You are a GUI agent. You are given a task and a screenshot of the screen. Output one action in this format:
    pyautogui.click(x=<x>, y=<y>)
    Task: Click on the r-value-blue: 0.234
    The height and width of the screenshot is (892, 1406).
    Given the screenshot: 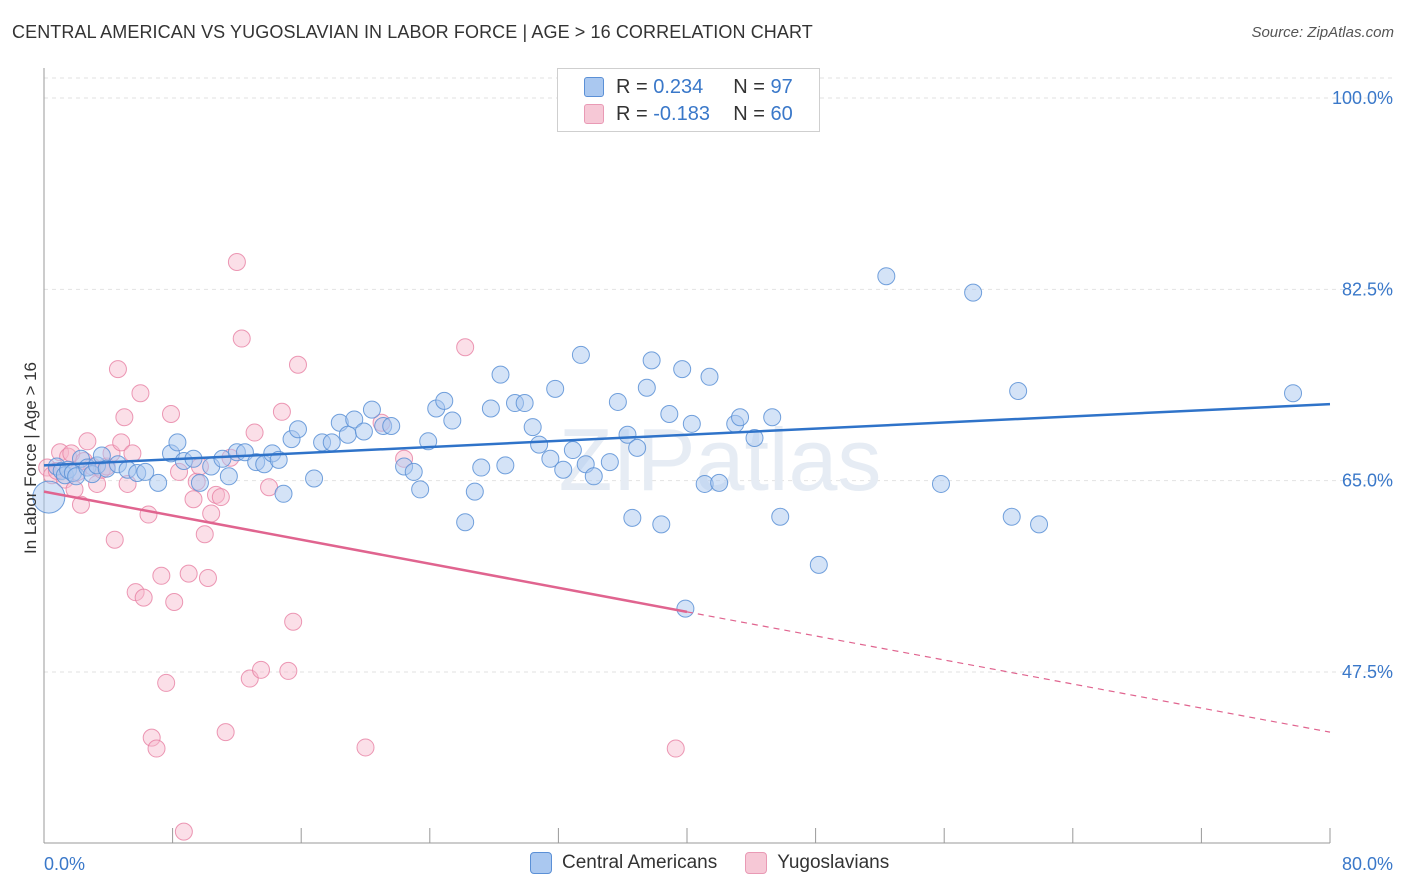 What is the action you would take?
    pyautogui.click(x=678, y=86)
    